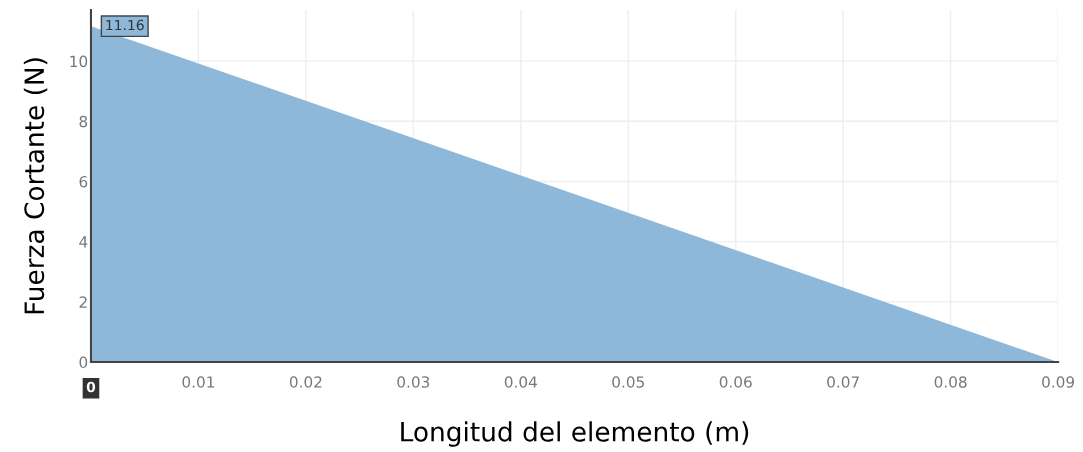 The height and width of the screenshot is (452, 1083). Describe the element at coordinates (843, 382) in the screenshot. I see `x-tick-label: 0.07` at that location.